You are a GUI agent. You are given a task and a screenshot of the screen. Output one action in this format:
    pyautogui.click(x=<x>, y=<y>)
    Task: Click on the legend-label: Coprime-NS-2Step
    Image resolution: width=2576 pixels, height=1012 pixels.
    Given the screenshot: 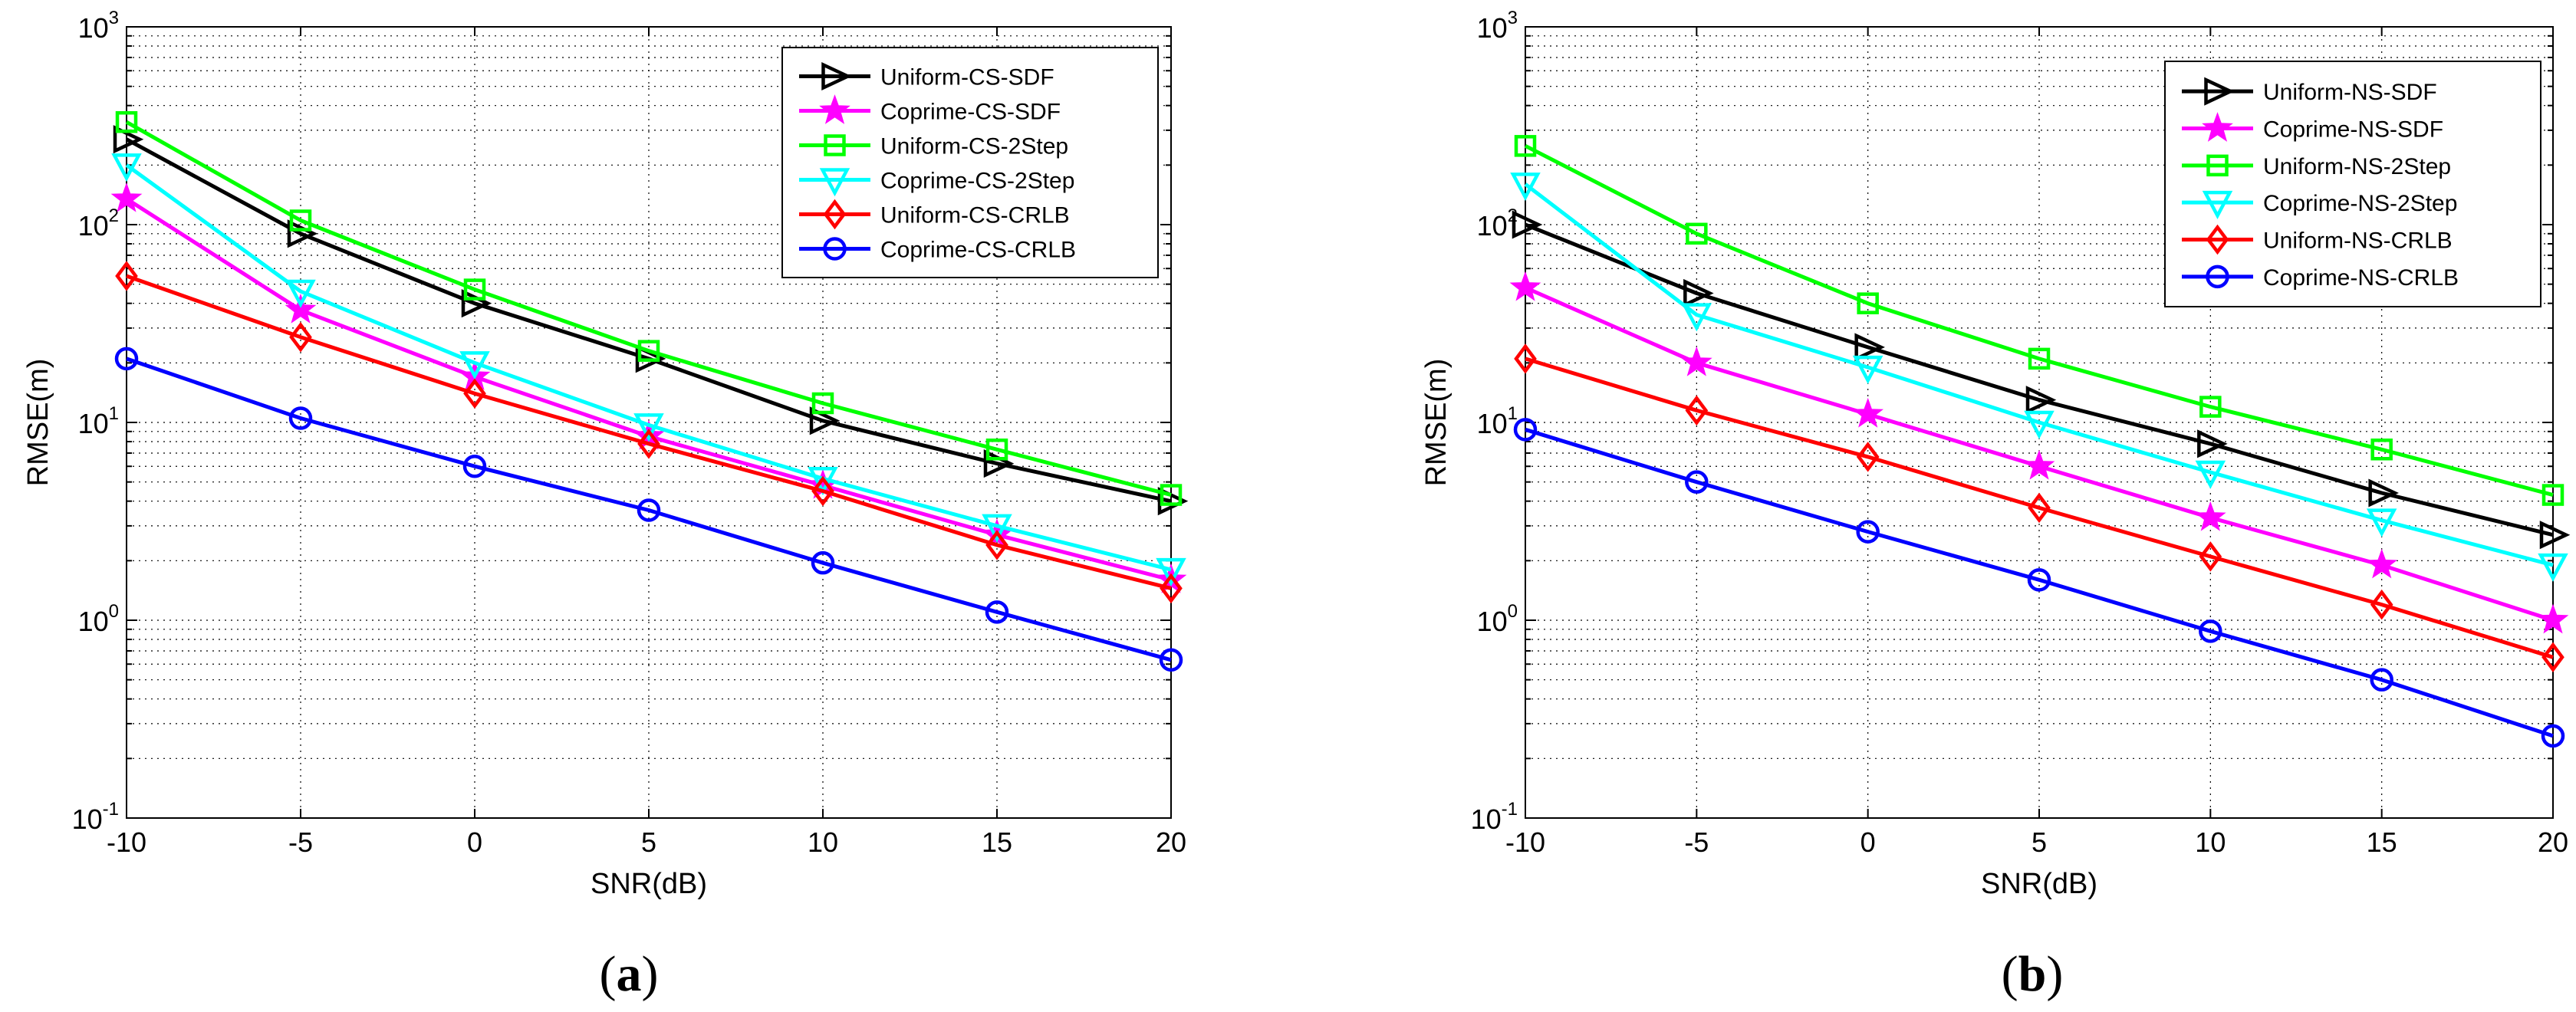 What is the action you would take?
    pyautogui.click(x=2360, y=204)
    